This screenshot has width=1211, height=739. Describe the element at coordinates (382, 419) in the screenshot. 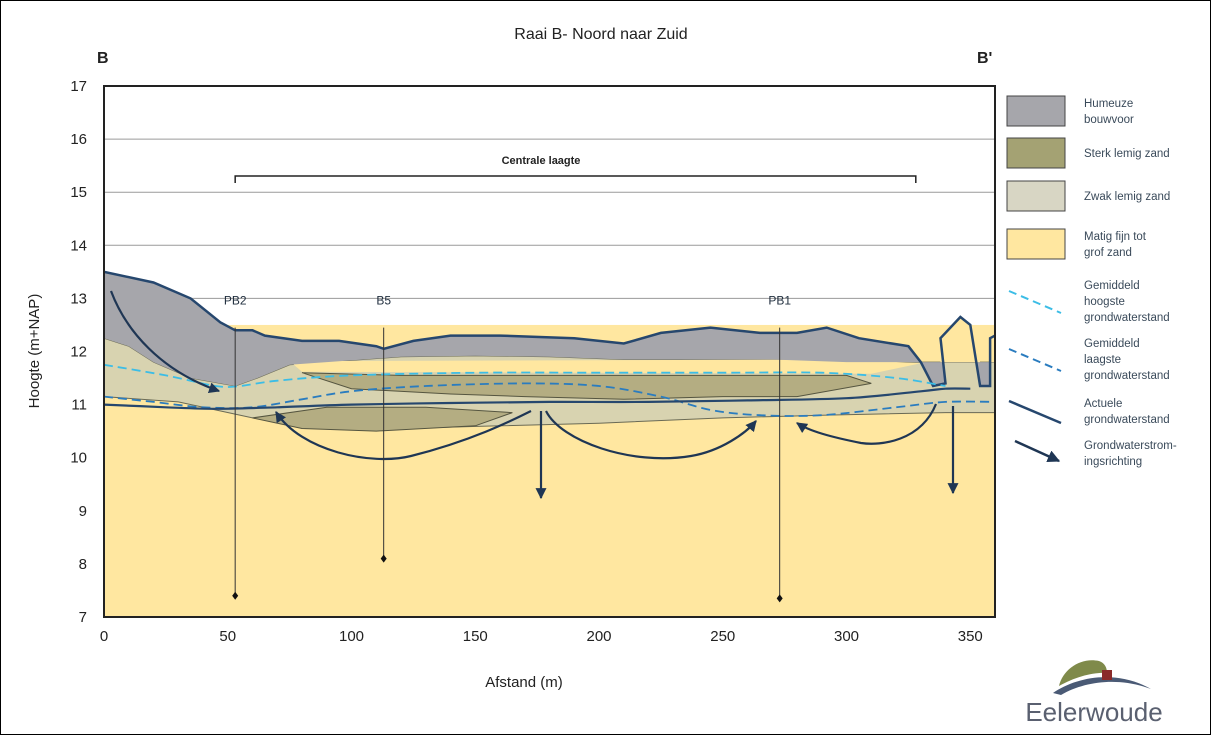

I see `layer-sterk-lemig-lens` at that location.